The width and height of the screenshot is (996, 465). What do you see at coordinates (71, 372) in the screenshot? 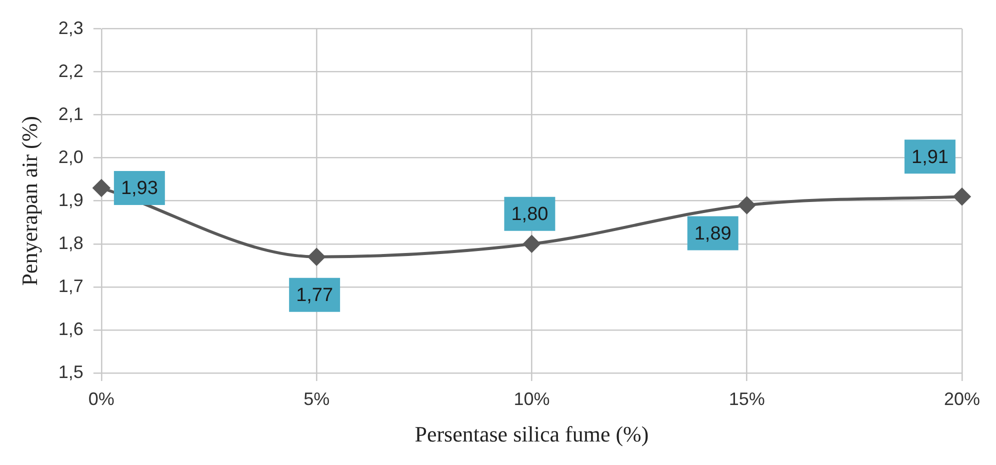
I see `y-tick-label: 1,5` at bounding box center [71, 372].